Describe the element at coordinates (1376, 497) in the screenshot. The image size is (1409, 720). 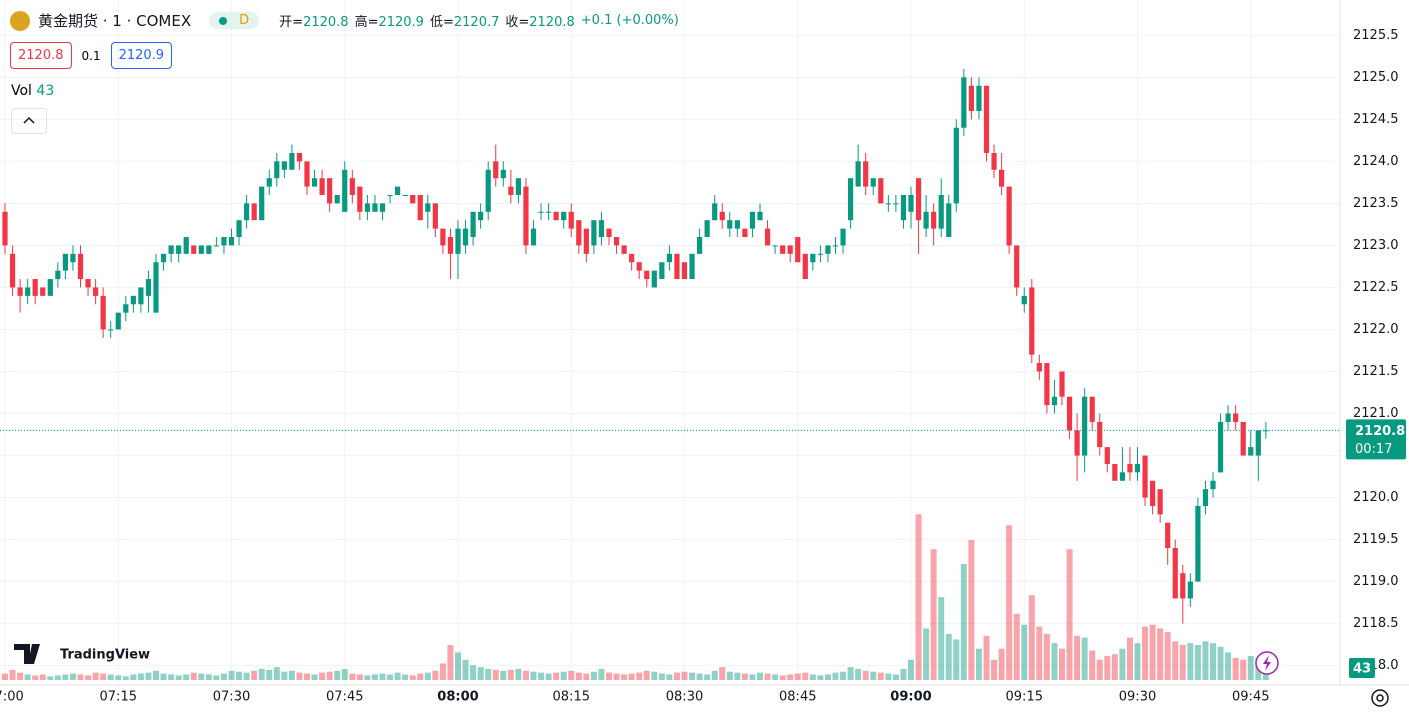
I see `y-tick-label: 2120.0` at that location.